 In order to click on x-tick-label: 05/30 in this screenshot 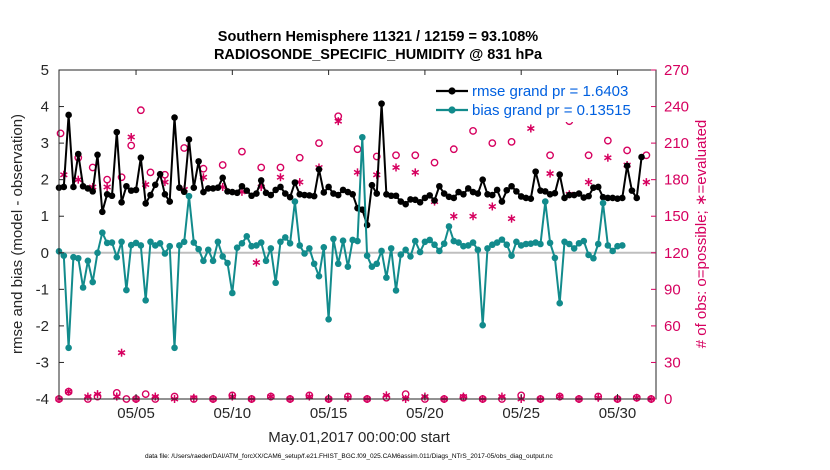, I will do `click(618, 413)`.